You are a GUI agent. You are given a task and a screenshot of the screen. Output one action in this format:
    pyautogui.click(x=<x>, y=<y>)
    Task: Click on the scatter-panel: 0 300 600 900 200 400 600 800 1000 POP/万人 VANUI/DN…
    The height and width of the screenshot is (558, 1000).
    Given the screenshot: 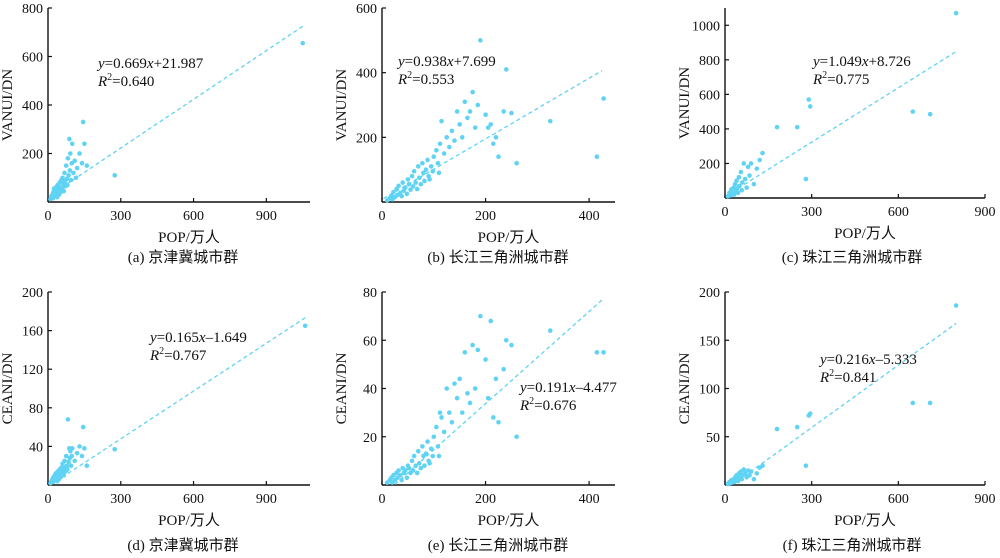 What is the action you would take?
    pyautogui.click(x=836, y=137)
    